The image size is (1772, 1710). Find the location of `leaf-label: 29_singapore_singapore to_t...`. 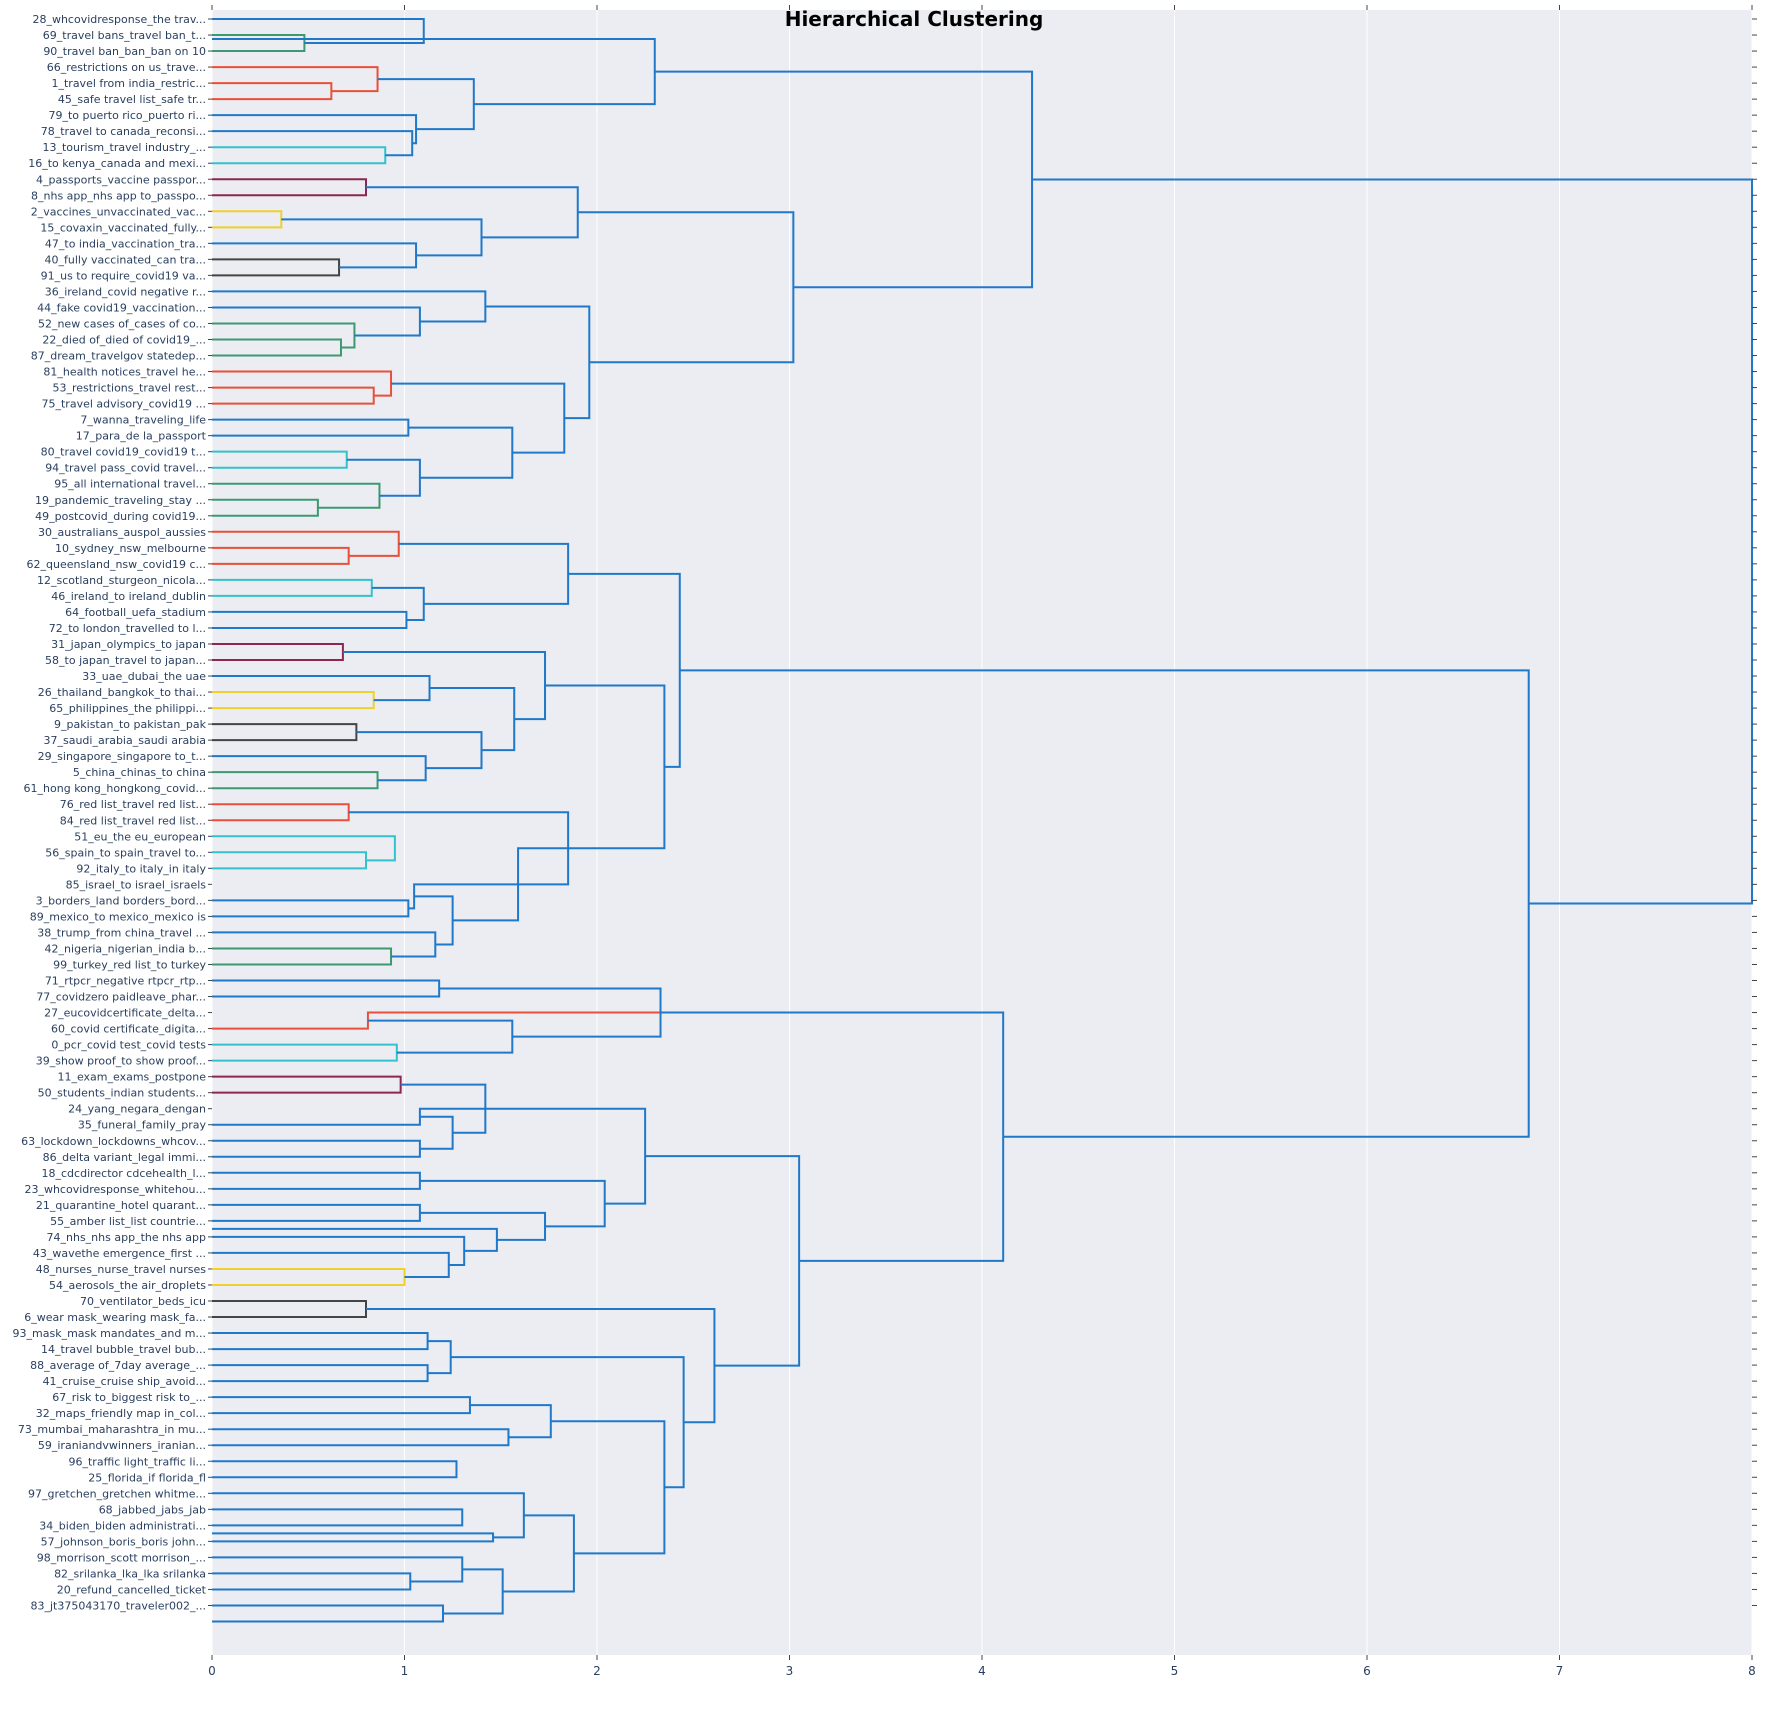

leaf-label: 29_singapore_singapore to_t... is located at coordinates (122, 756).